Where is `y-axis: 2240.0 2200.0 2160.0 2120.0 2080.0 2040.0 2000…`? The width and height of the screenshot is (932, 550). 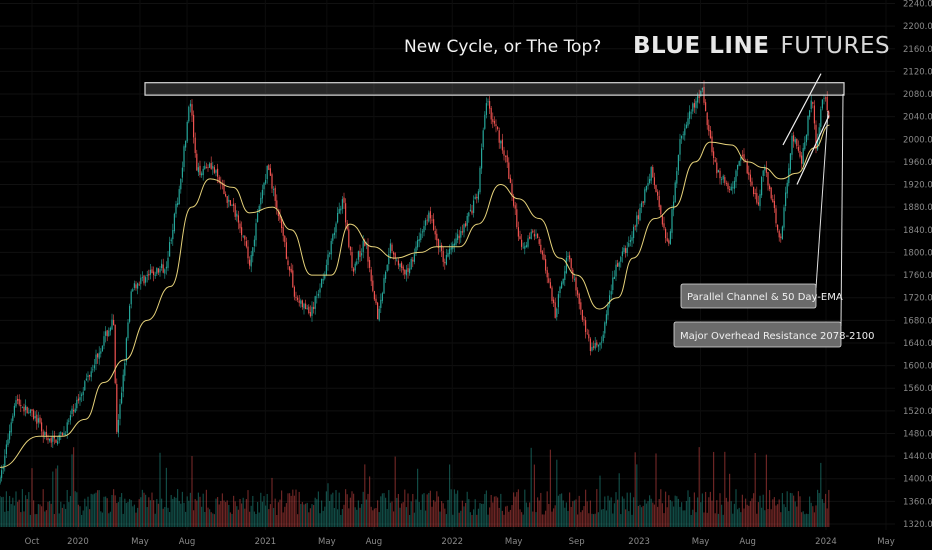
y-axis: 2240.0 2200.0 2160.0 2120.0 2080.0 2040.0 2000… is located at coordinates (917, 265).